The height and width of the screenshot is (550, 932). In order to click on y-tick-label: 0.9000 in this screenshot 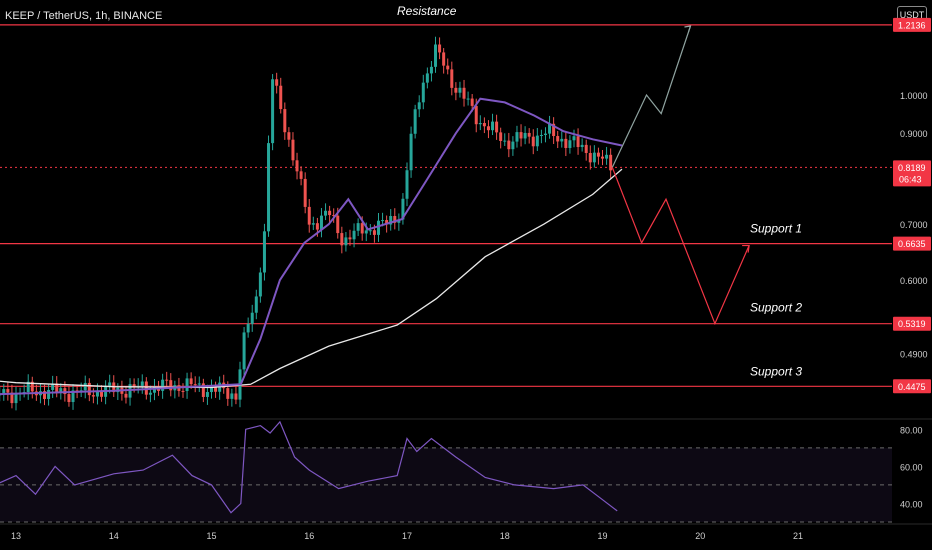, I will do `click(914, 134)`.